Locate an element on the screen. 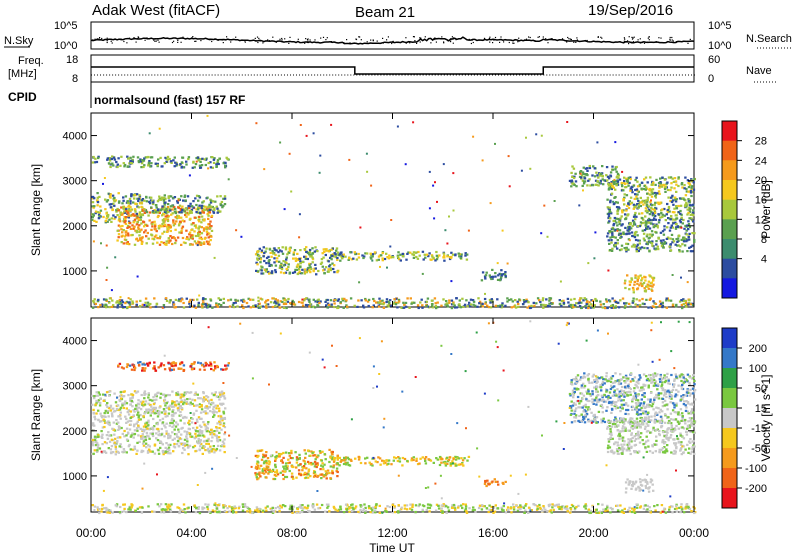  colorbar-title: Power [dB] is located at coordinates (766, 209).